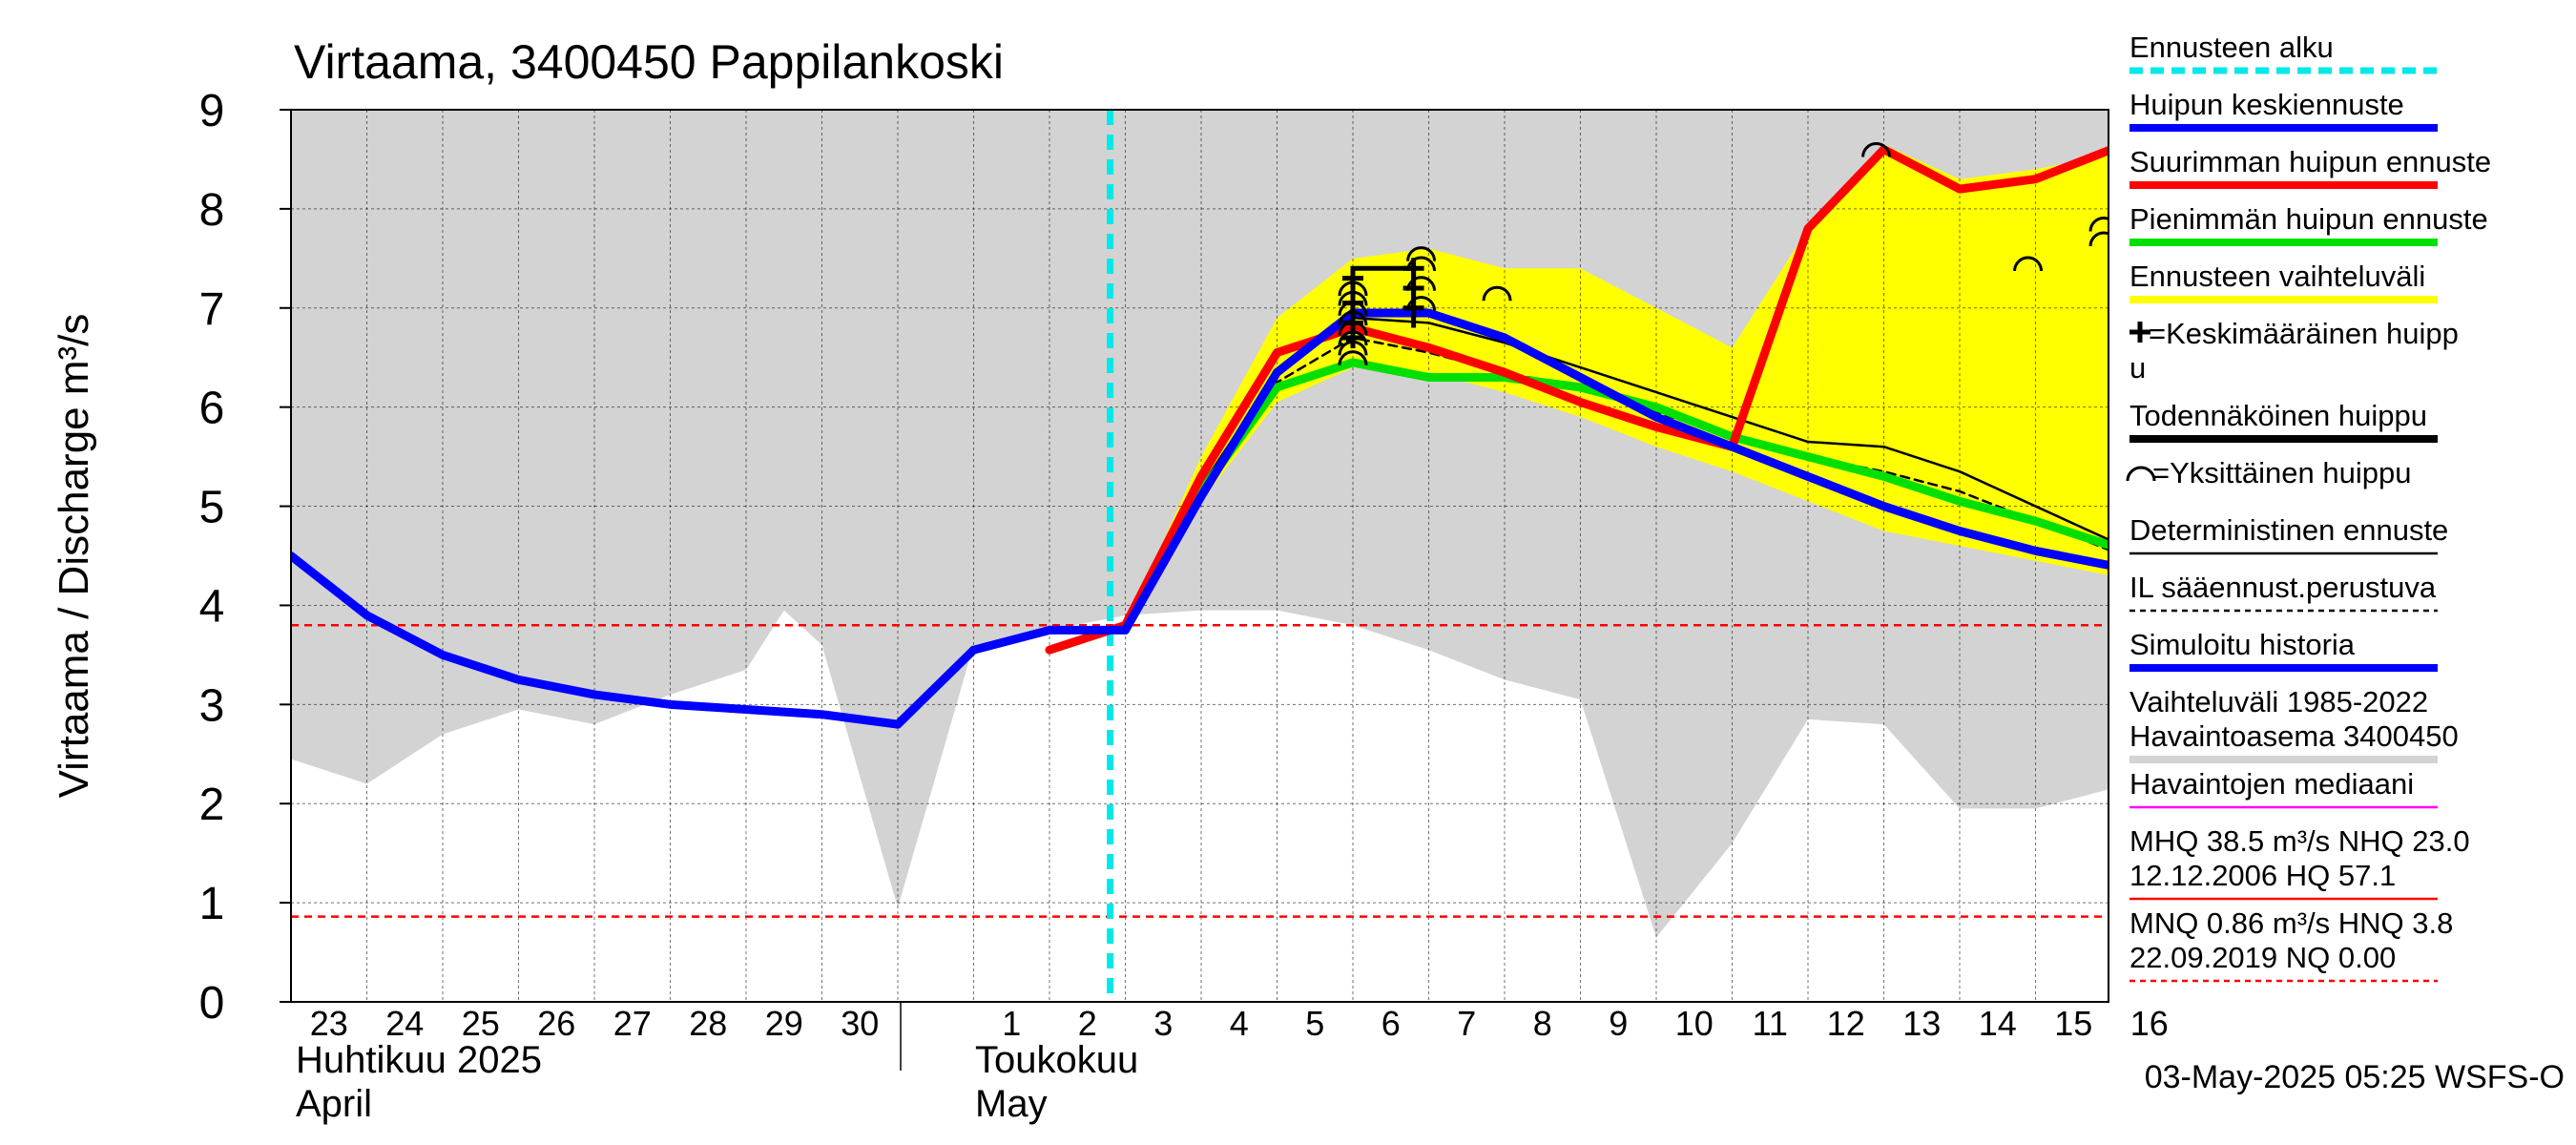  What do you see at coordinates (649, 62) in the screenshot?
I see `chart-title: Virtaama, 3400450 Pappilankoski` at bounding box center [649, 62].